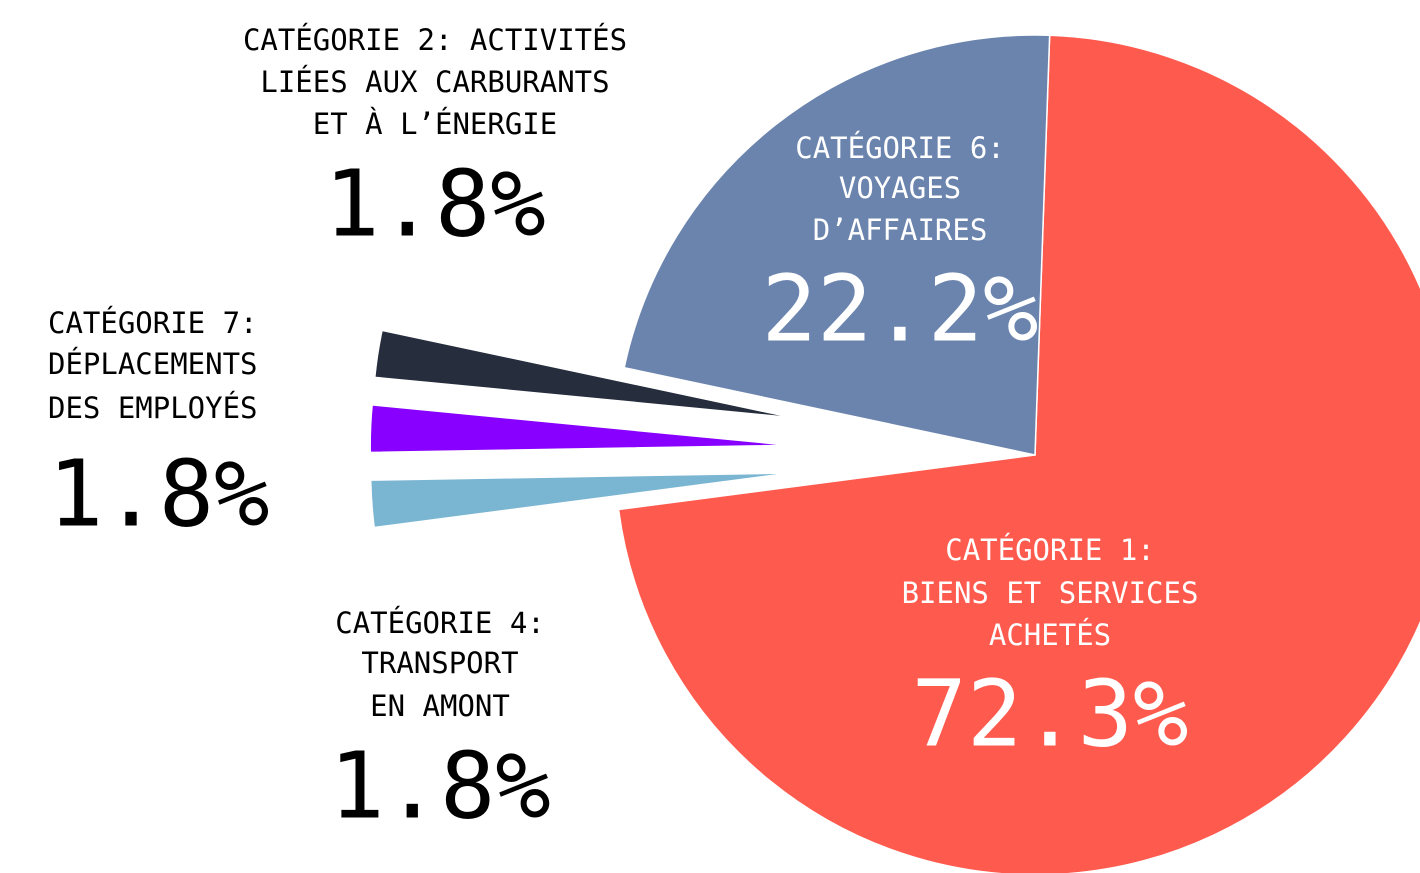 The image size is (1420, 873). Describe the element at coordinates (1050, 593) in the screenshot. I see `slice-label: BIENS ET SERVICES` at that location.